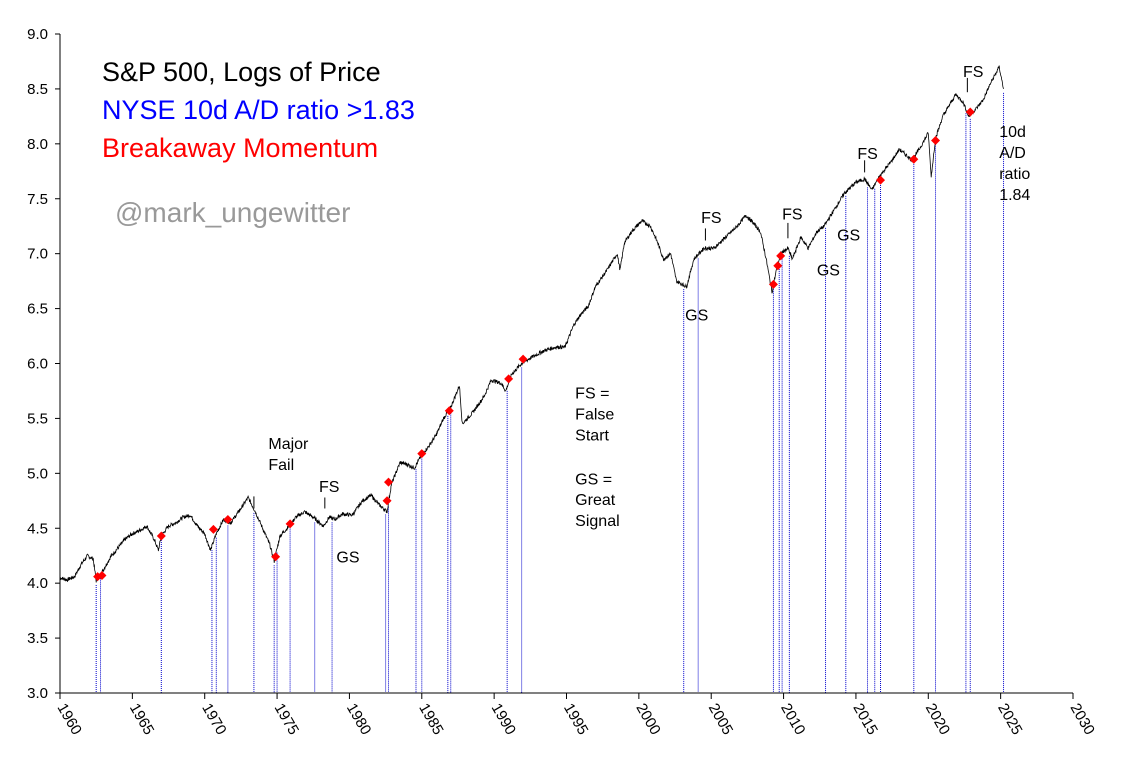 This screenshot has width=1138, height=778. Describe the element at coordinates (232, 212) in the screenshot. I see `watermark: @mark_ungewitter` at that location.